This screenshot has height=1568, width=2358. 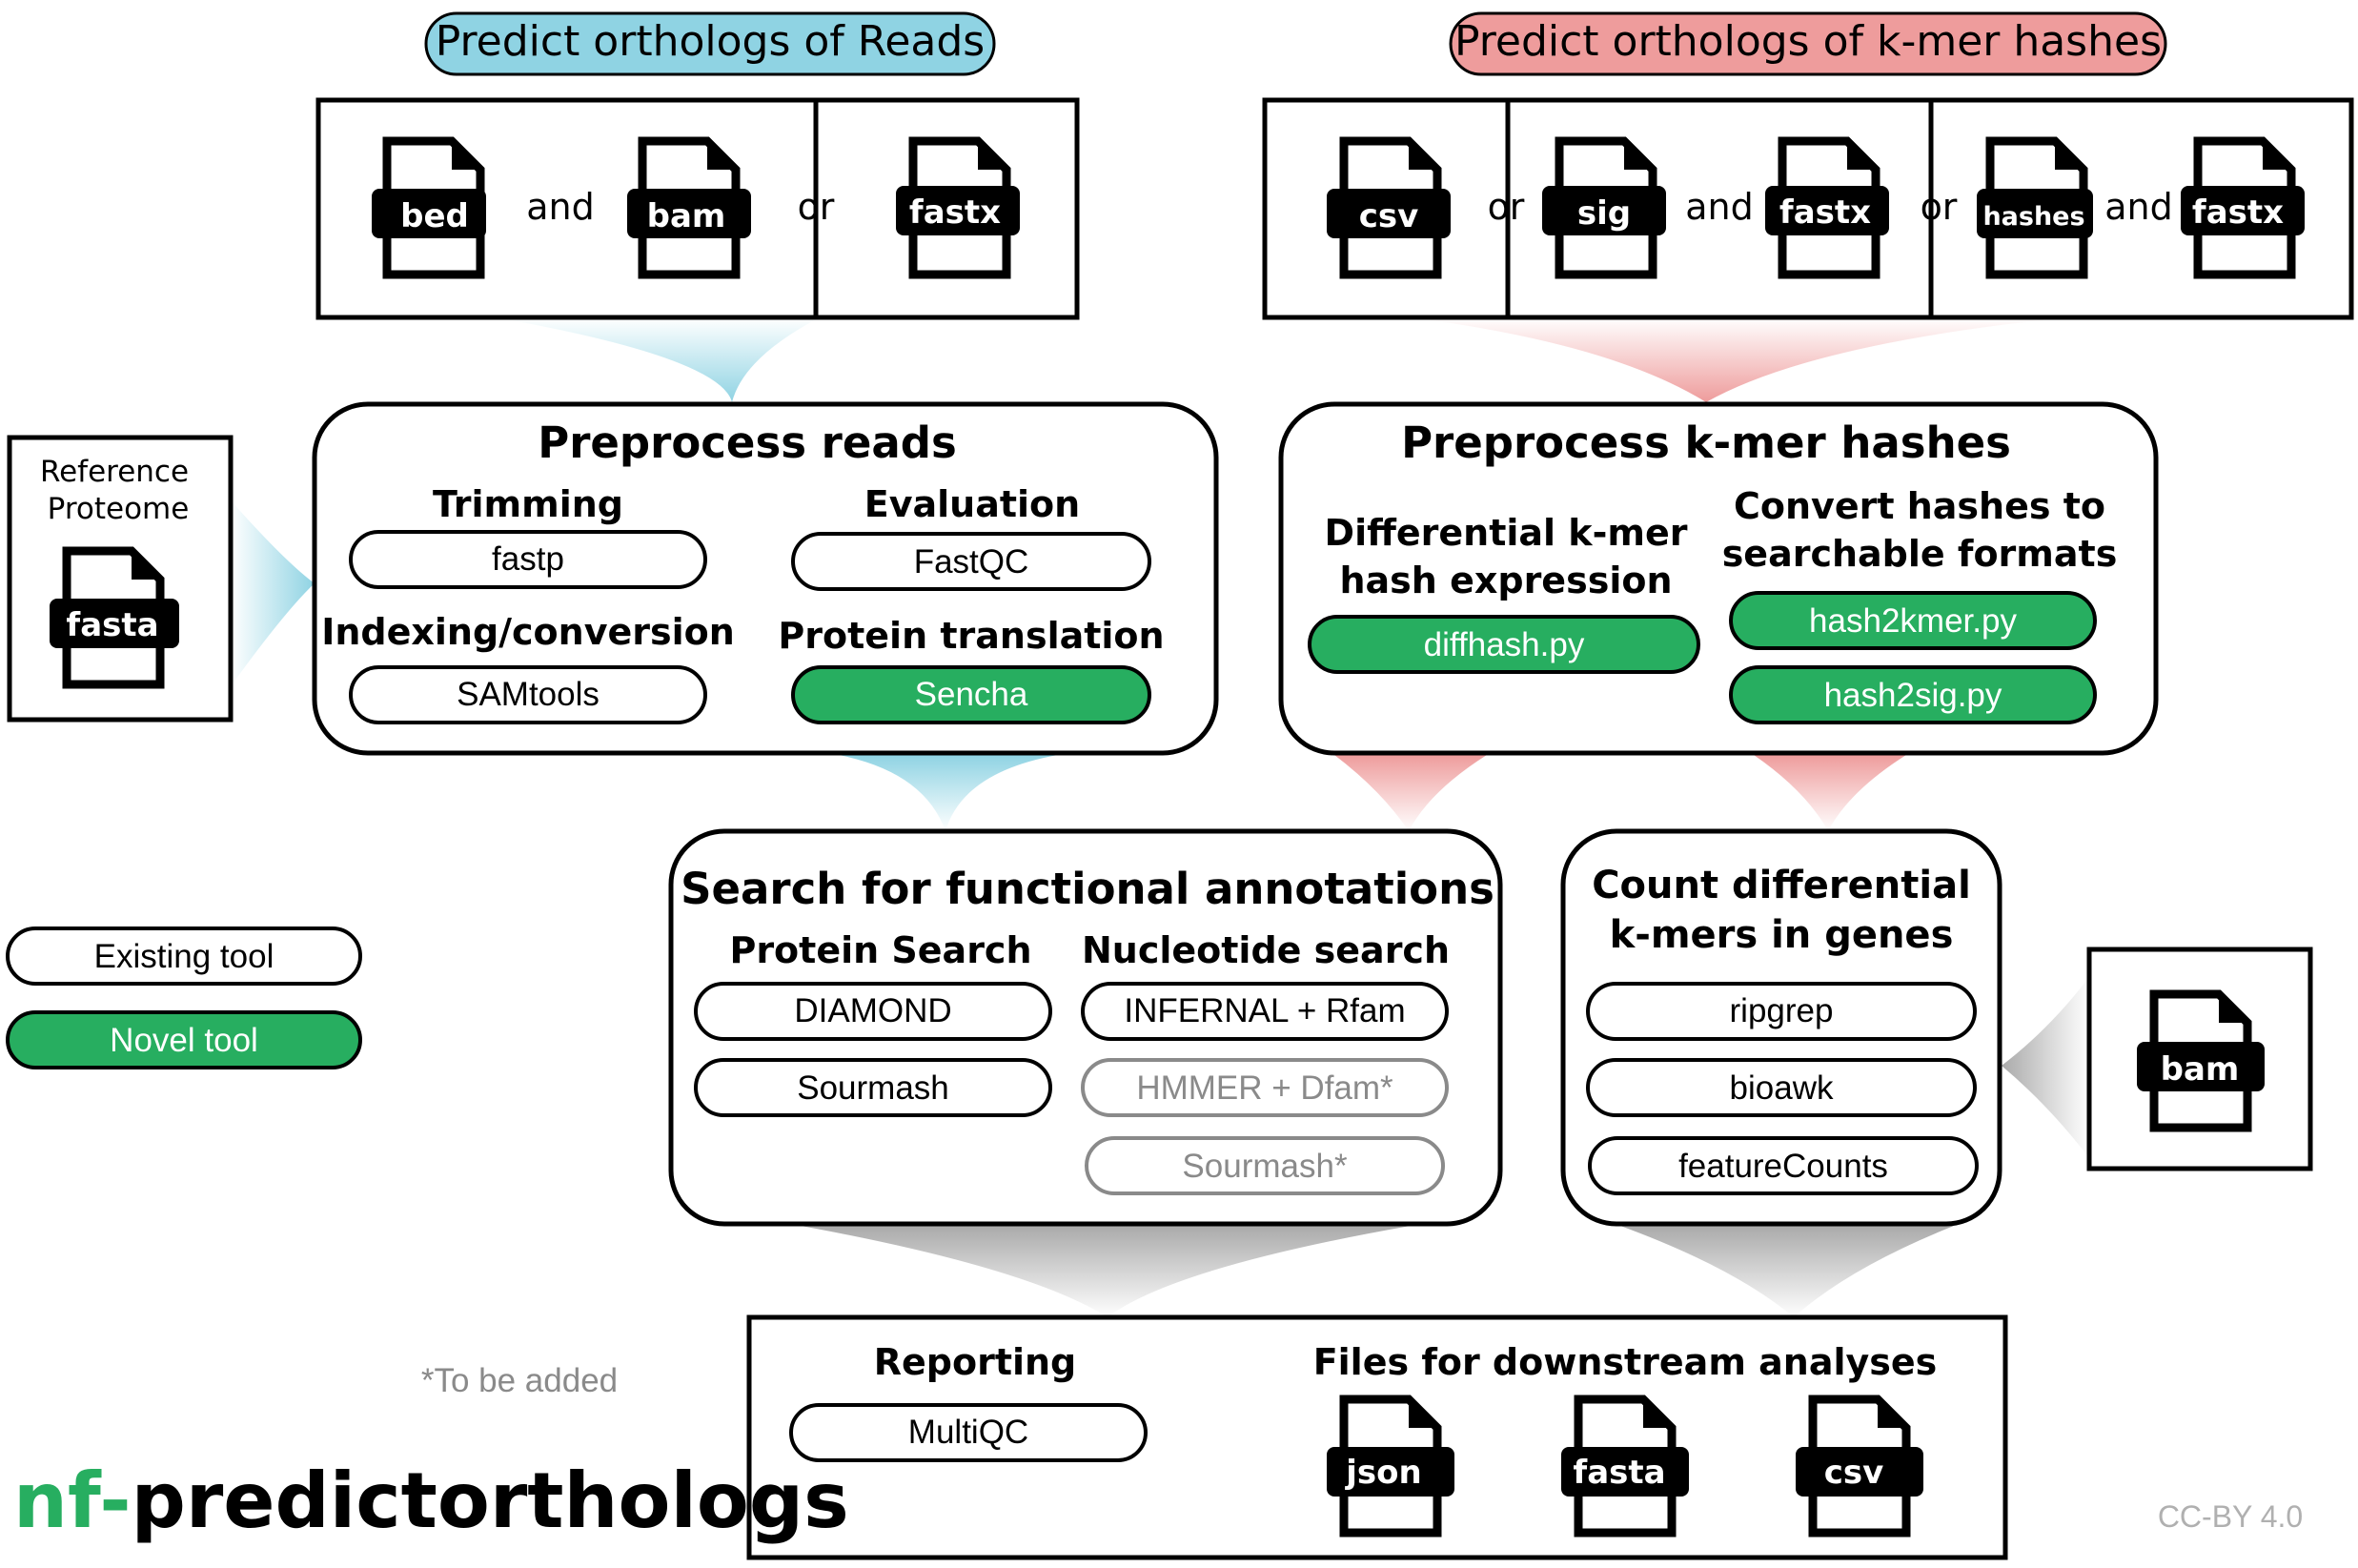 I want to click on tool-fastp-label: fastp, so click(x=528, y=559).